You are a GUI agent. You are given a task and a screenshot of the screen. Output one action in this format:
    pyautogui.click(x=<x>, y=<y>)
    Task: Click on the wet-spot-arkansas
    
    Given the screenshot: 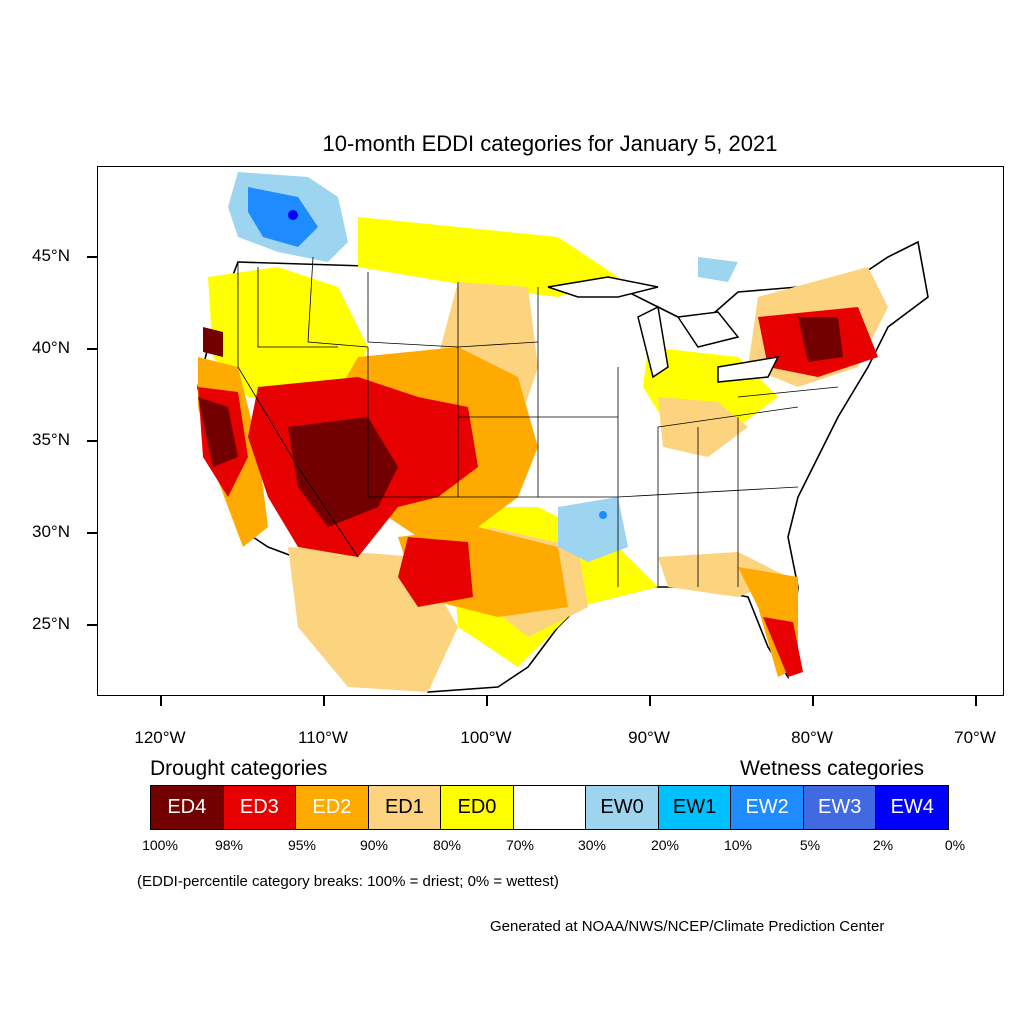 What is the action you would take?
    pyautogui.click(x=603, y=515)
    